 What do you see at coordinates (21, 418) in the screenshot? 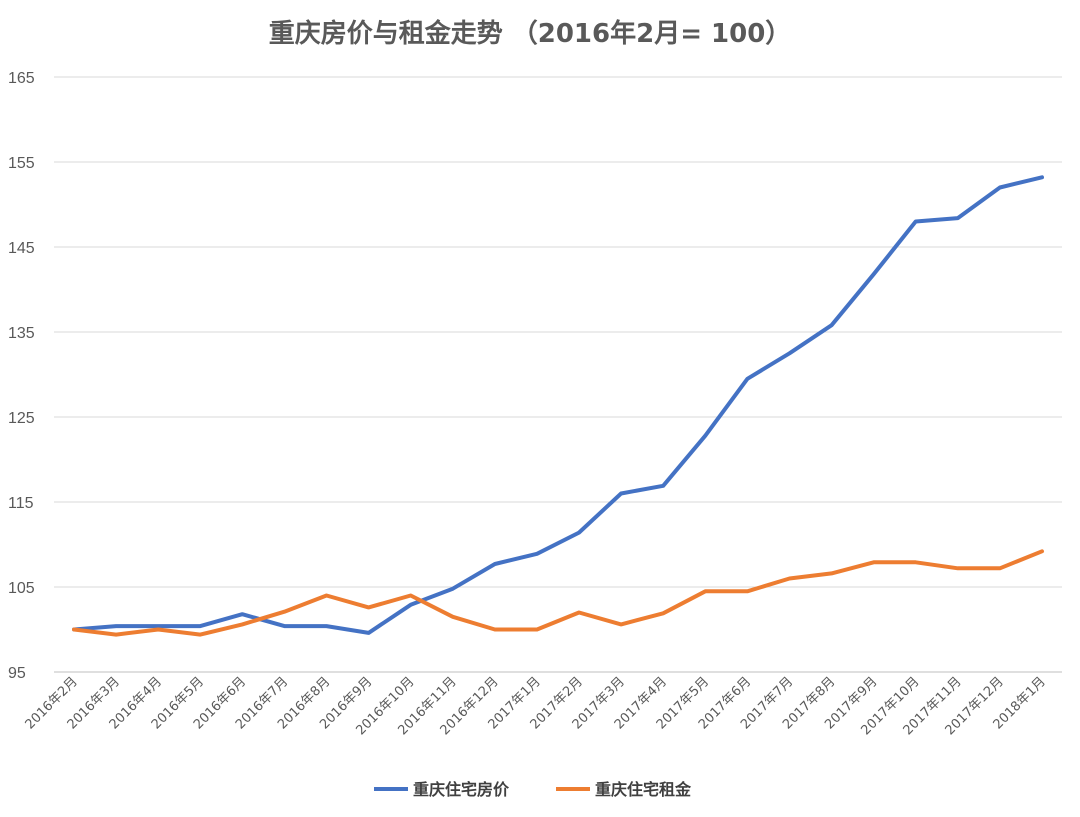
I see `y-tick-label: 125` at bounding box center [21, 418].